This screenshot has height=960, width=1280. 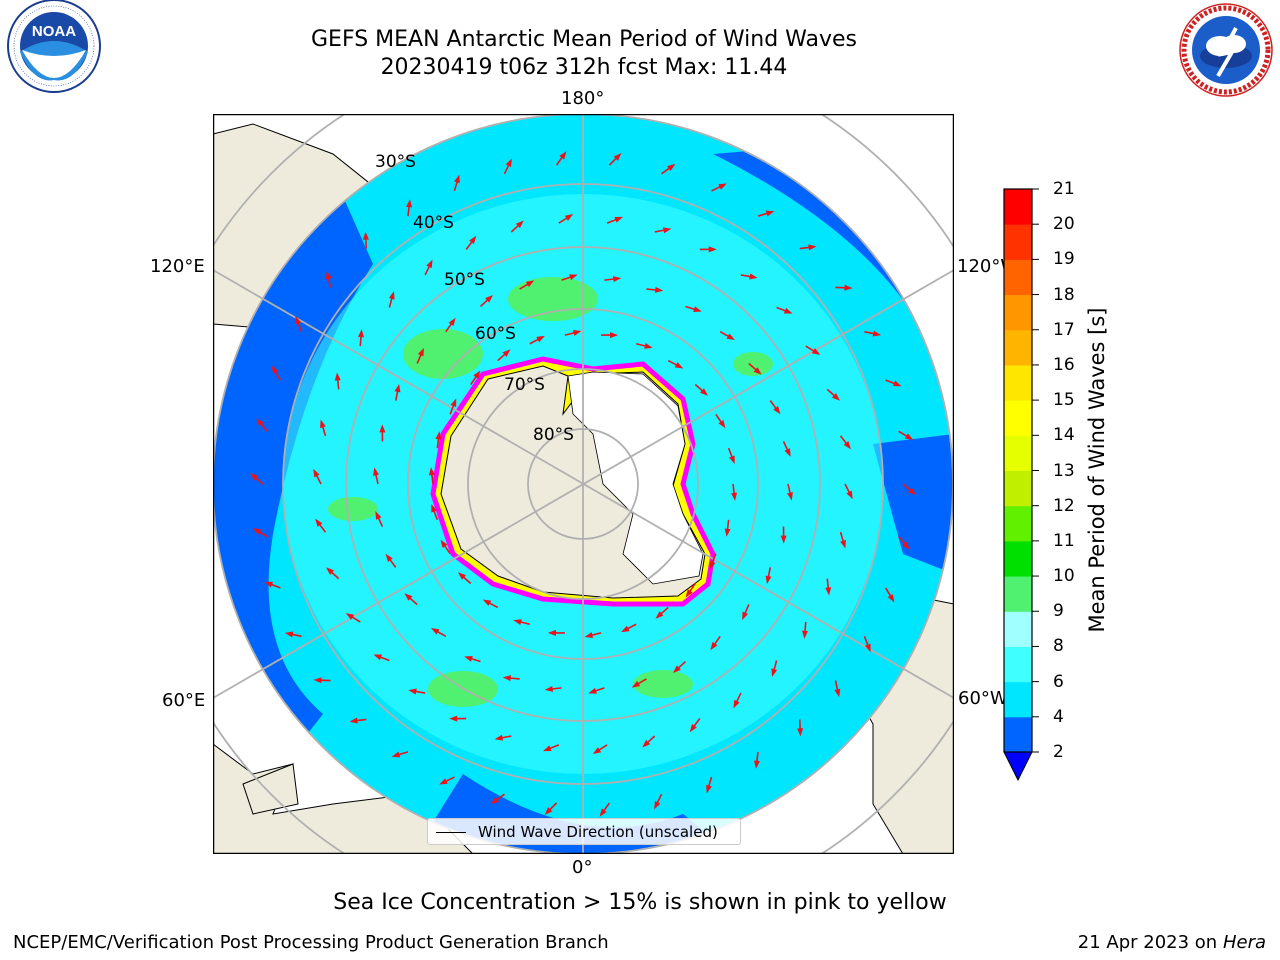 I want to click on colorbar: 2 4 6 8 9 10 11 12 13 14 15 16 17 18 19 20 21, so click(x=1090, y=486).